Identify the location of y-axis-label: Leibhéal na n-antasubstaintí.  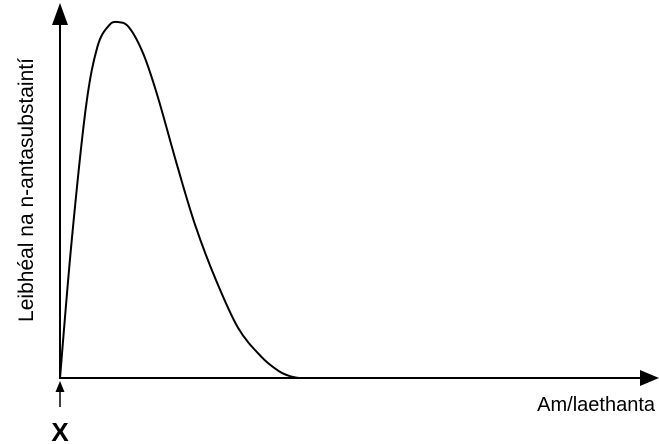
(26, 190).